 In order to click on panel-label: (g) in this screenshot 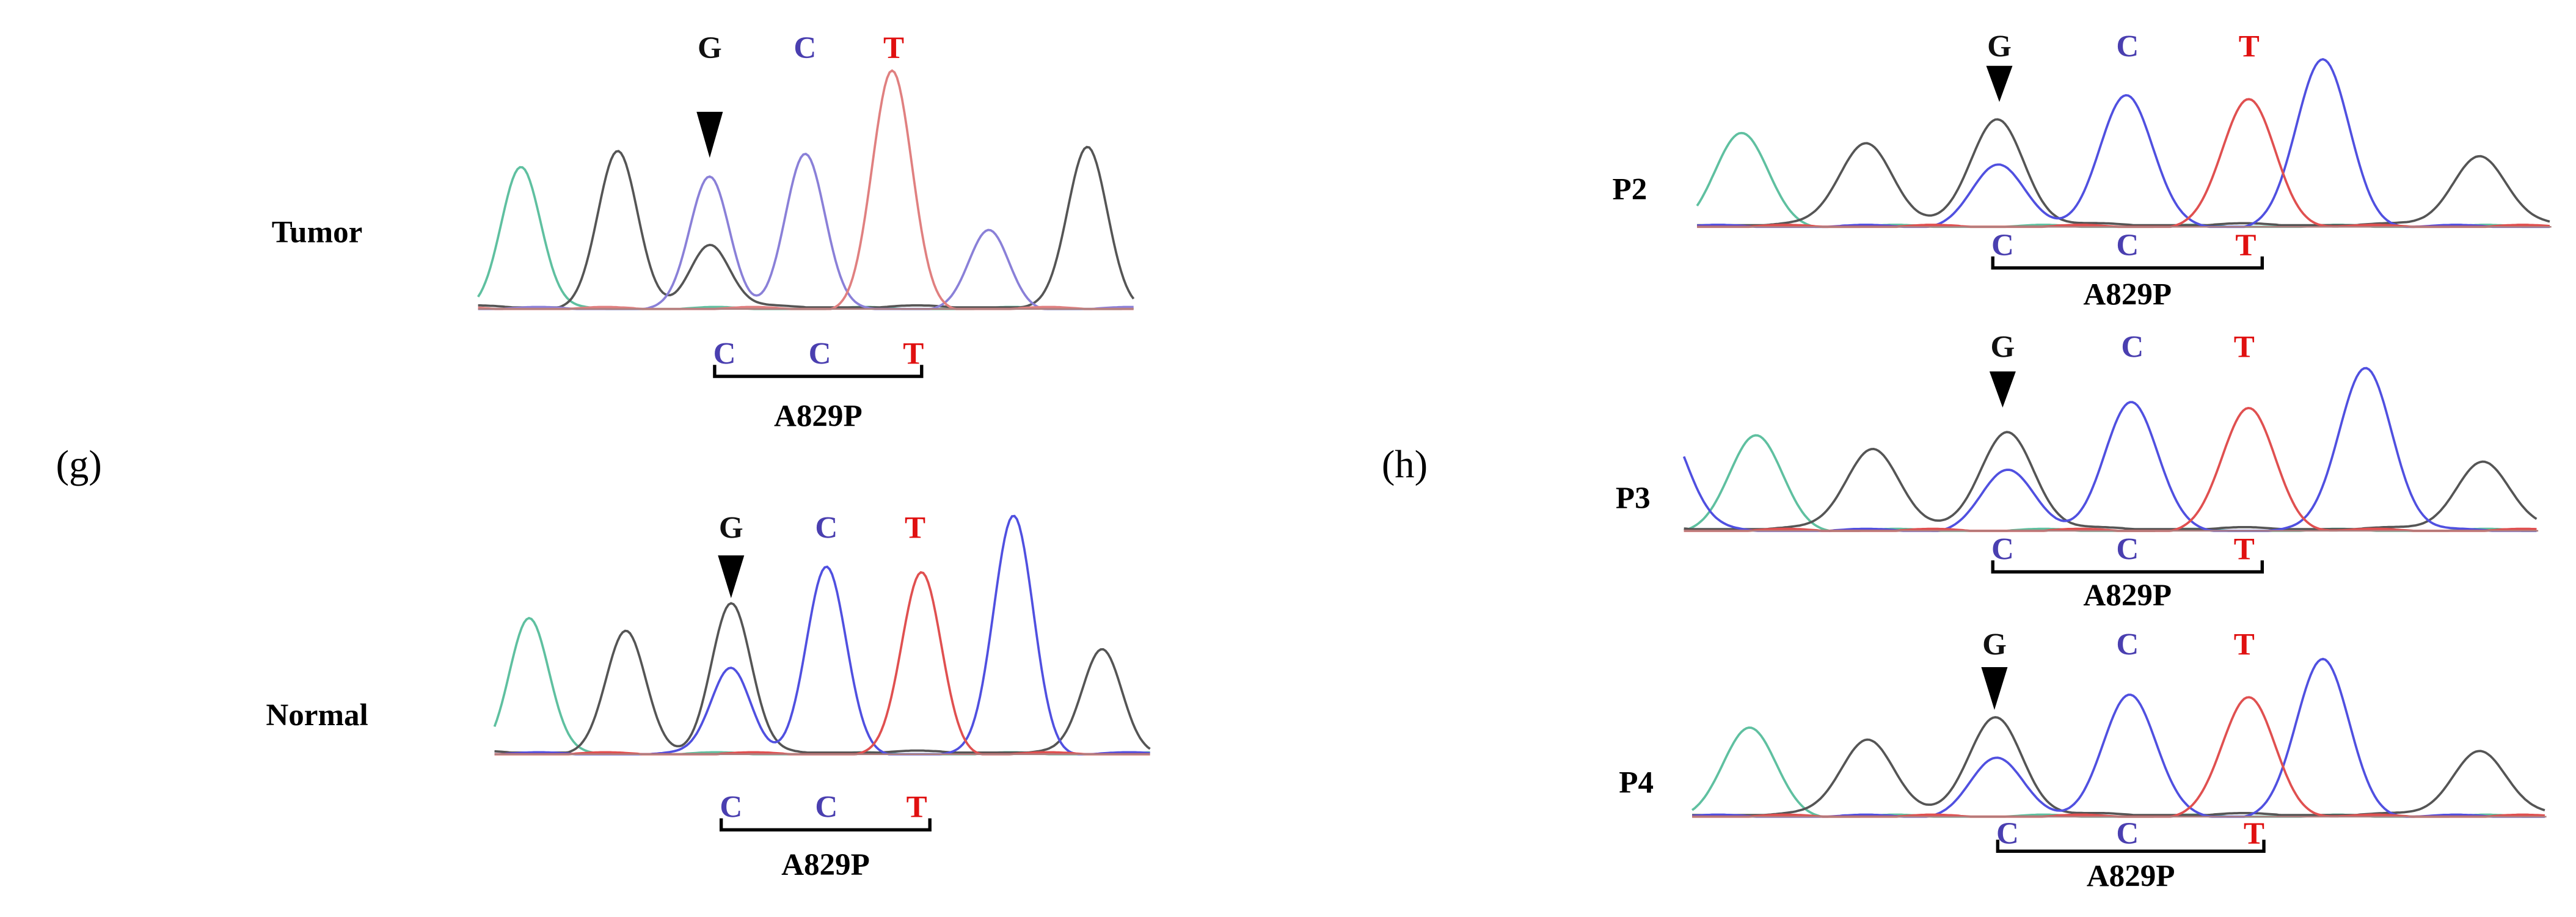, I will do `click(78, 464)`.